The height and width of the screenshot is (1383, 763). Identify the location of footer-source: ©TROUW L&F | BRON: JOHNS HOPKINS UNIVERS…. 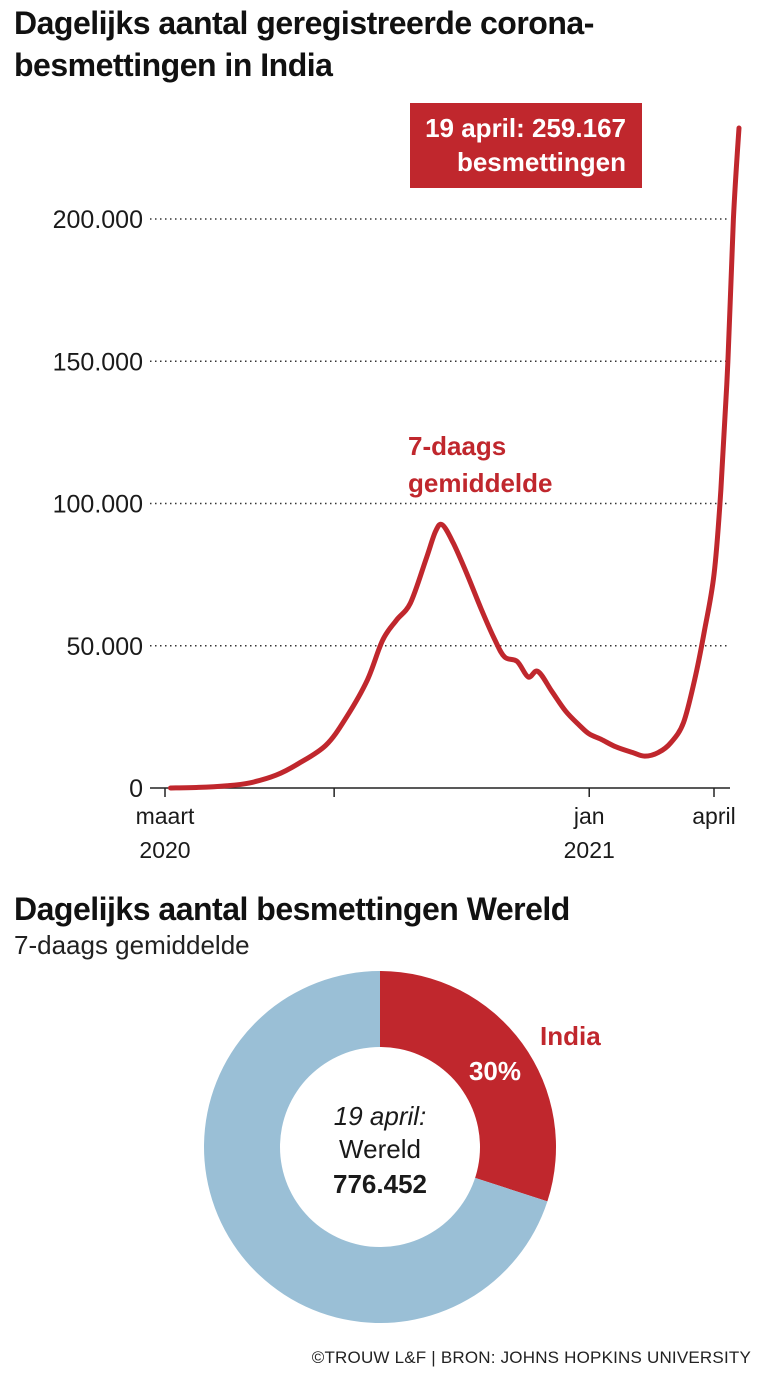
(531, 1357).